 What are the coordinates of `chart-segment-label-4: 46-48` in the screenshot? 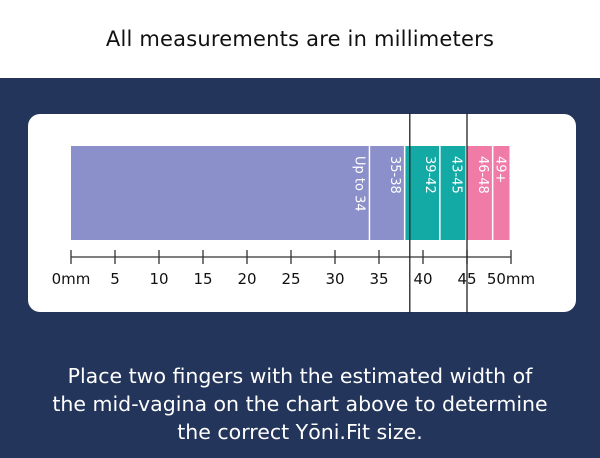 It's located at (482, 175).